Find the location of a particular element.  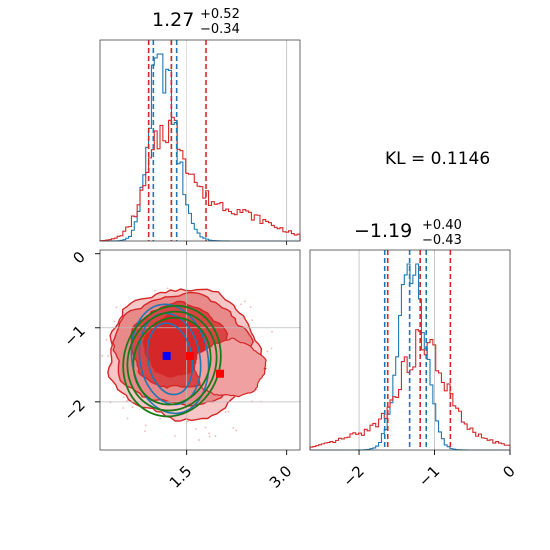

title-param2: −1.19 +0.40 −0.43 is located at coordinates (408, 233).